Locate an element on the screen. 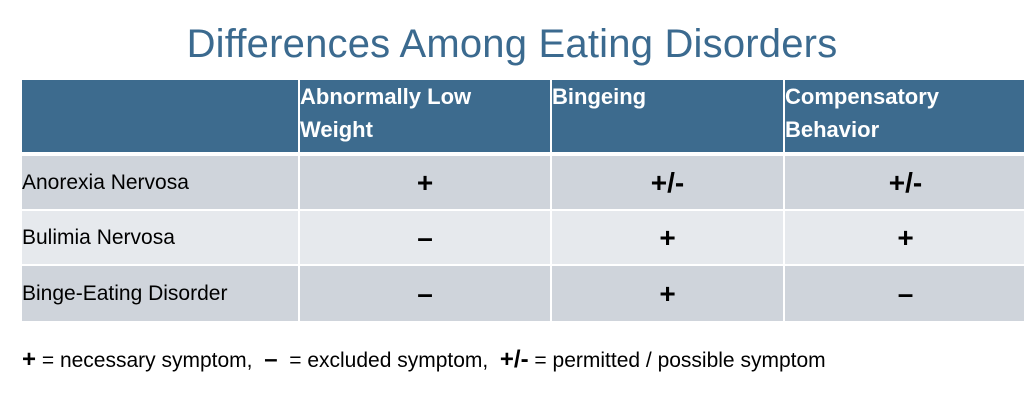 This screenshot has height=401, width=1024. cell-bulimia-bingeing: + is located at coordinates (667, 238).